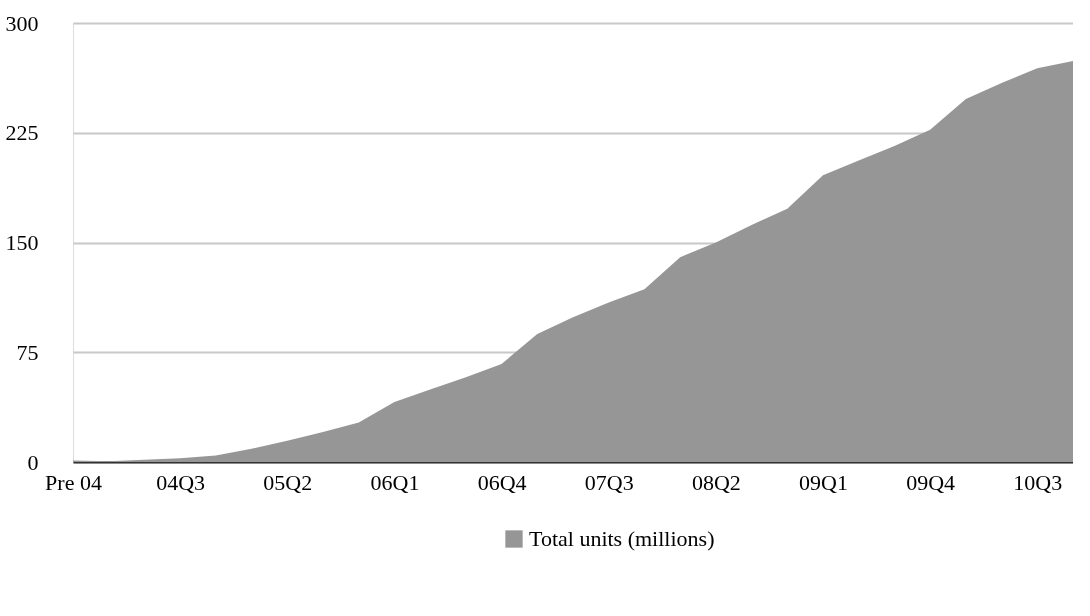  Describe the element at coordinates (502, 482) in the screenshot. I see `x-tick-label: 06Q4` at that location.